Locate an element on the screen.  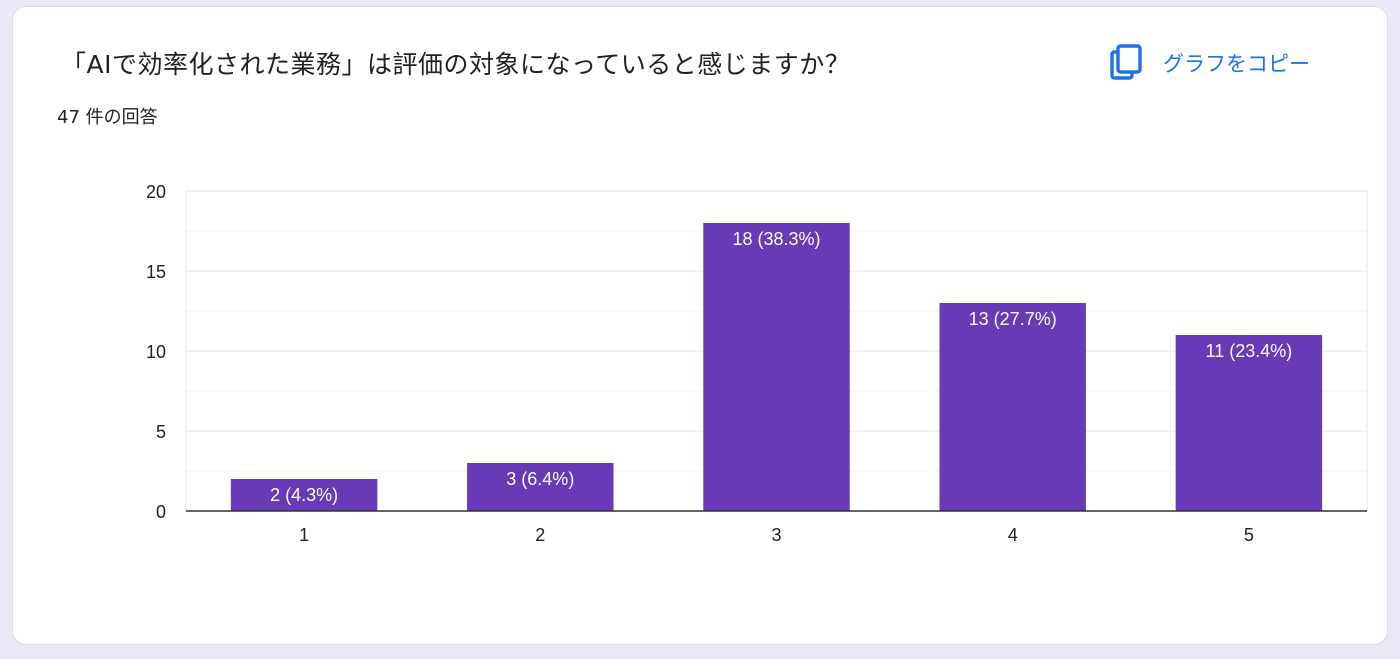
copy-chart-button: グラフをコピー is located at coordinates (1209, 63).